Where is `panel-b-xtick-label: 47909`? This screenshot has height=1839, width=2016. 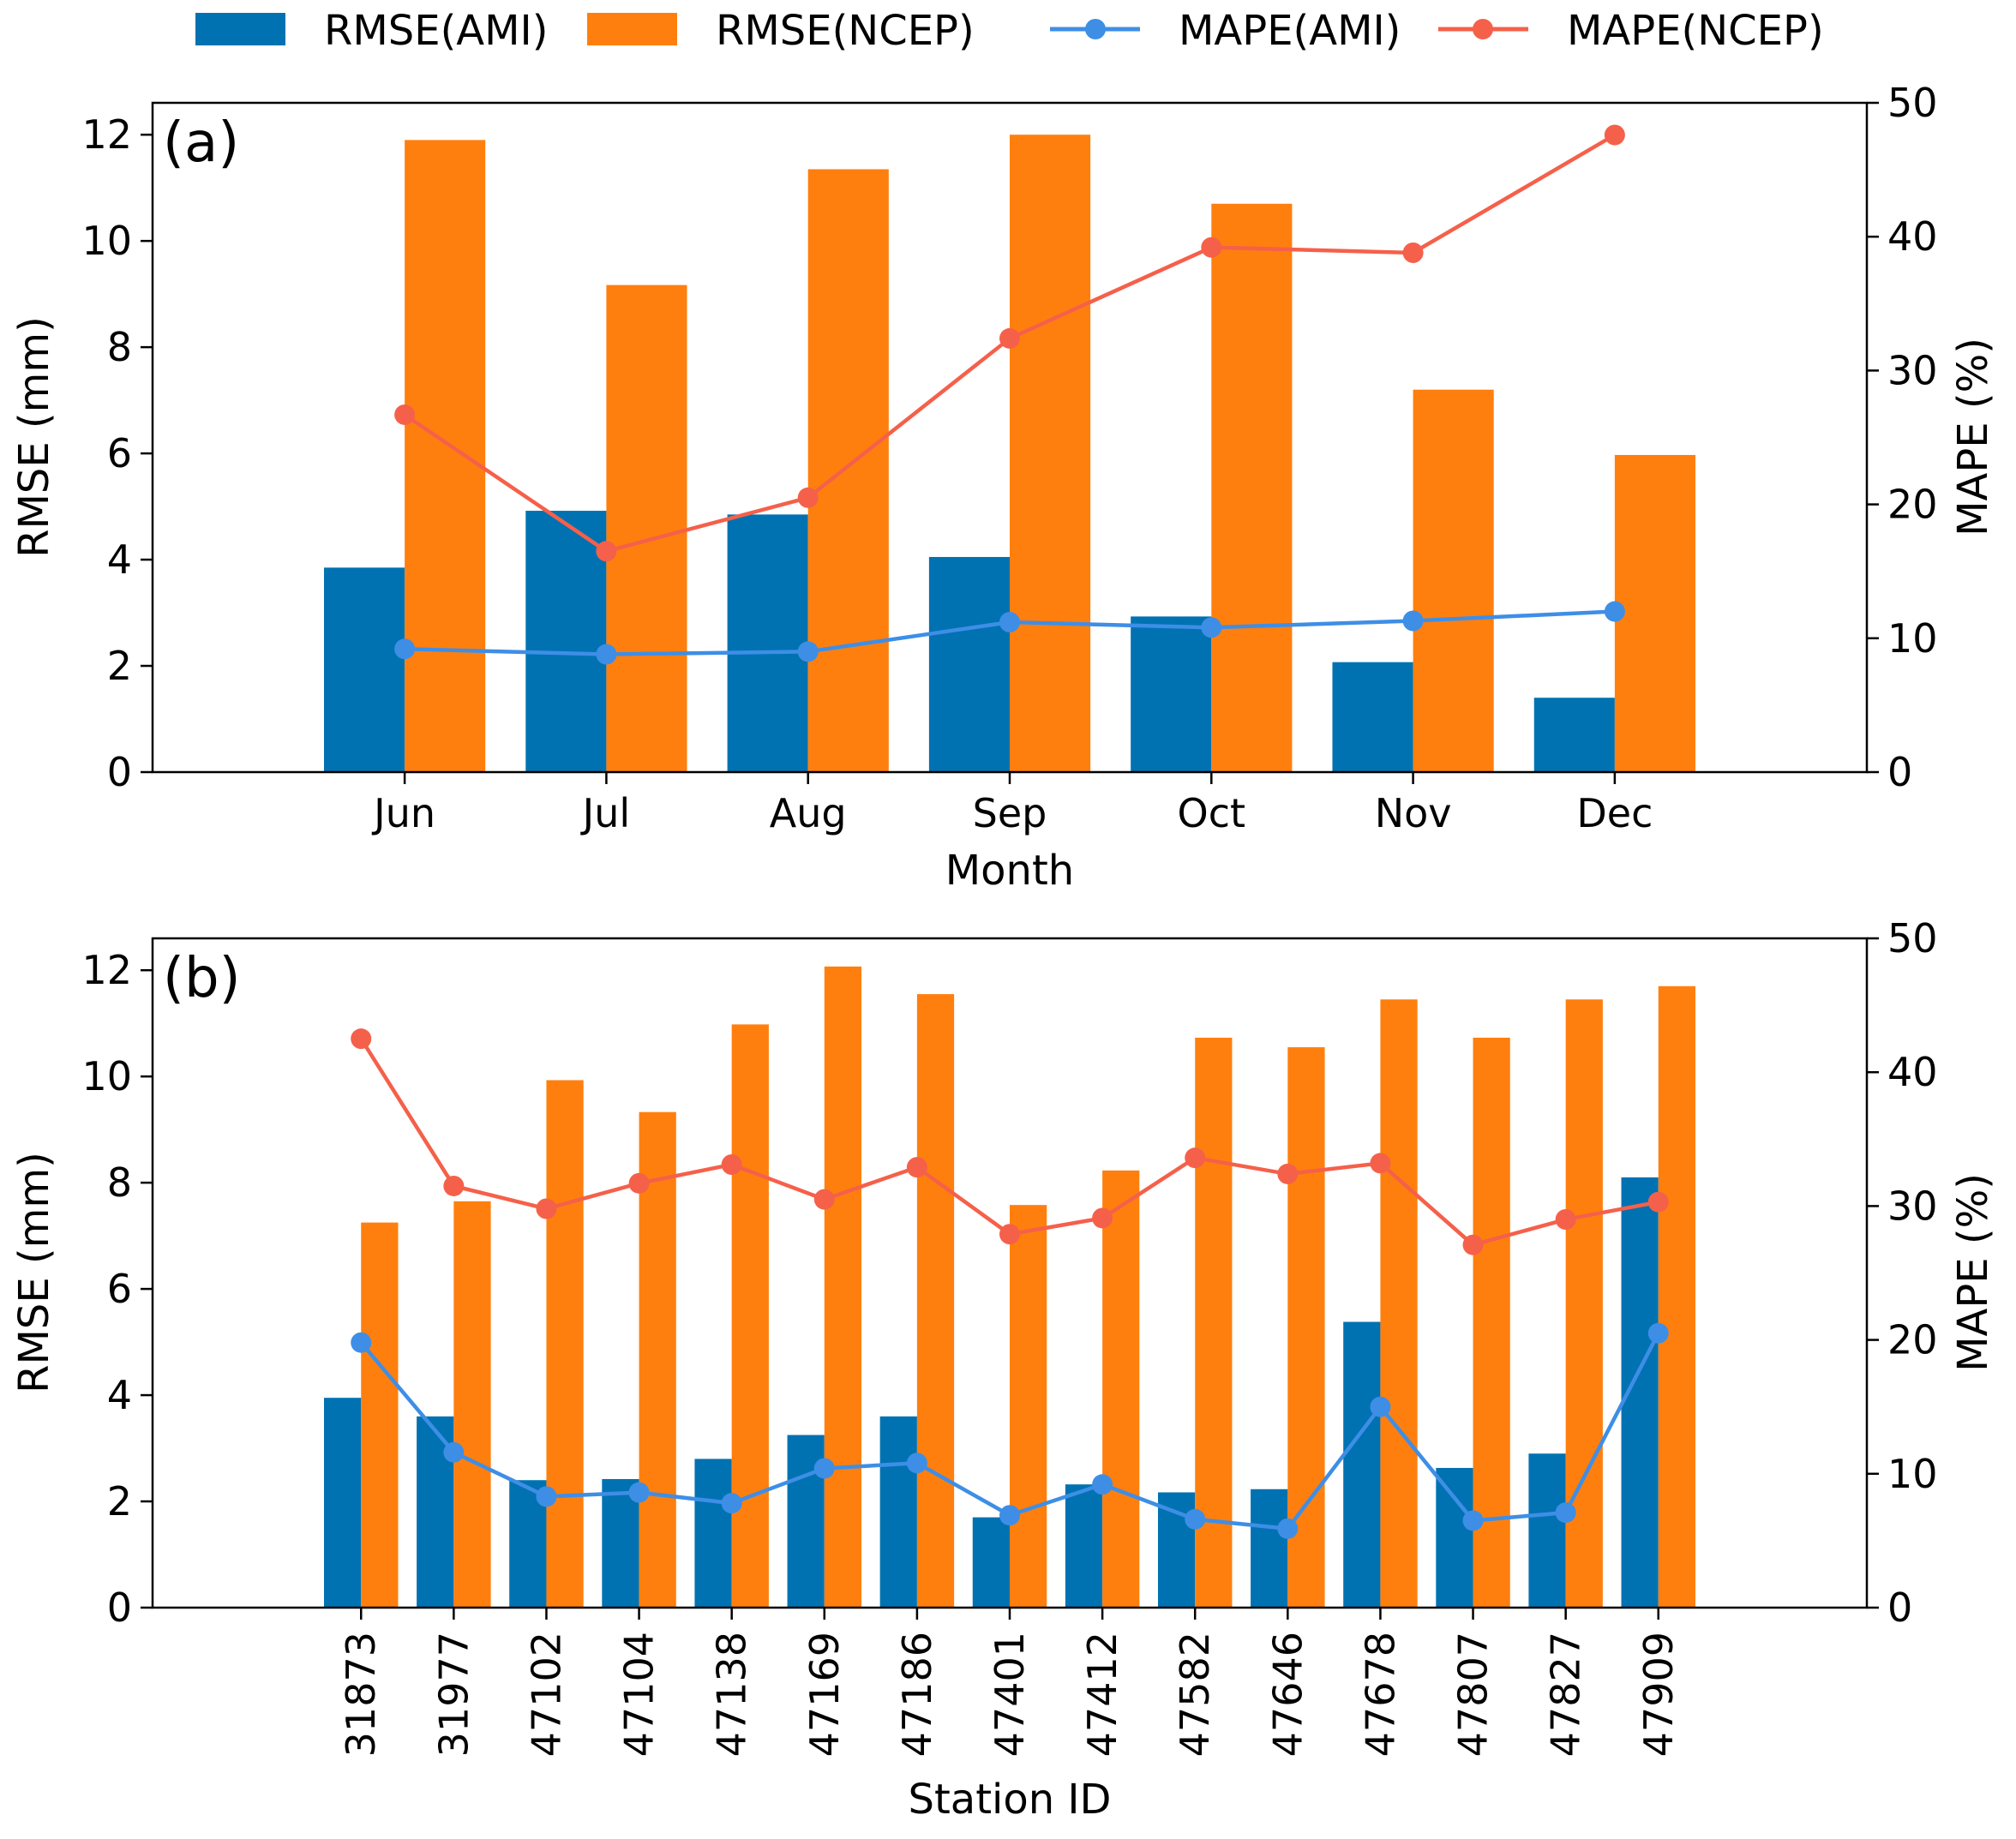
panel-b-xtick-label: 47909 is located at coordinates (1658, 1694).